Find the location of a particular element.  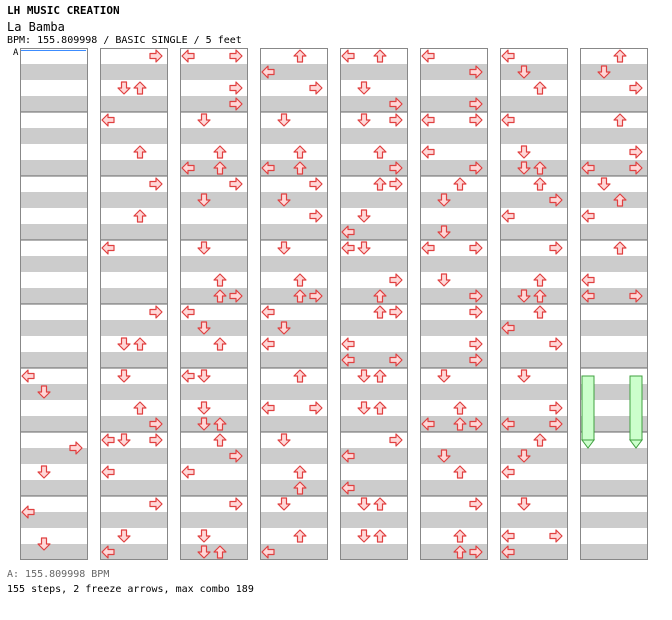

creator-label: LH MUSIC CREATION is located at coordinates (63, 10).